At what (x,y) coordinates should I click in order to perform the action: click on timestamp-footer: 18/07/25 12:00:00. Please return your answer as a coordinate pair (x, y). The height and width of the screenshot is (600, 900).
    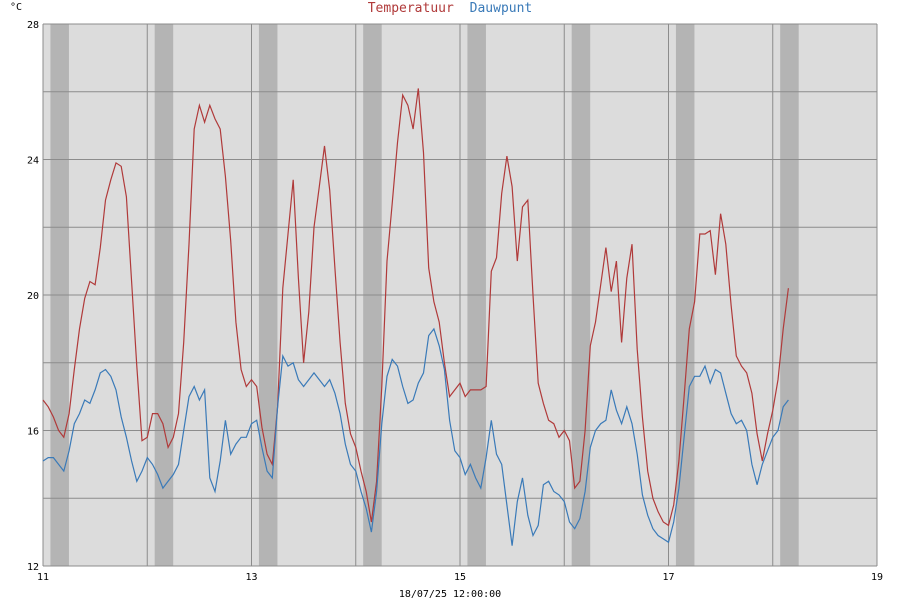
    Looking at the image, I should click on (450, 594).